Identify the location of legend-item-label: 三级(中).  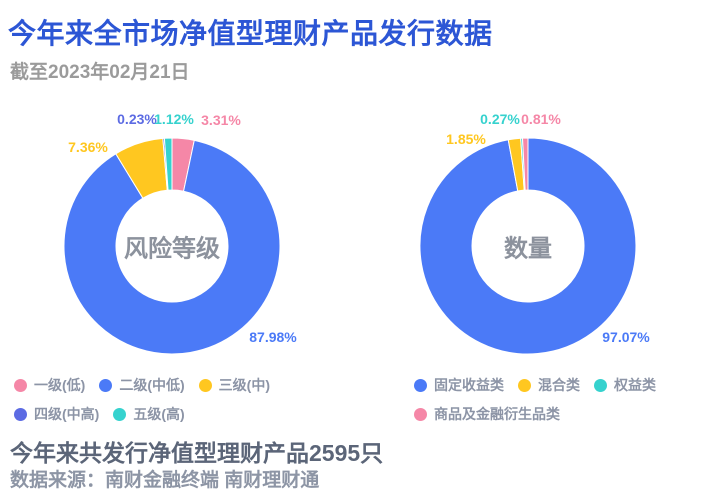
(244, 385).